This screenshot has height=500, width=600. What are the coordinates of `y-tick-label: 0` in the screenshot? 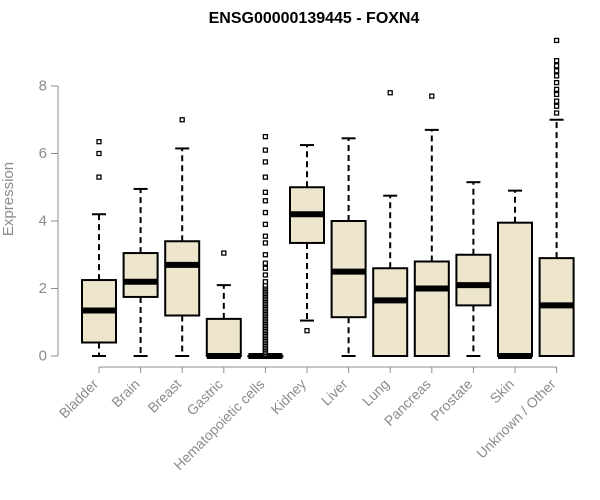 It's located at (43, 356).